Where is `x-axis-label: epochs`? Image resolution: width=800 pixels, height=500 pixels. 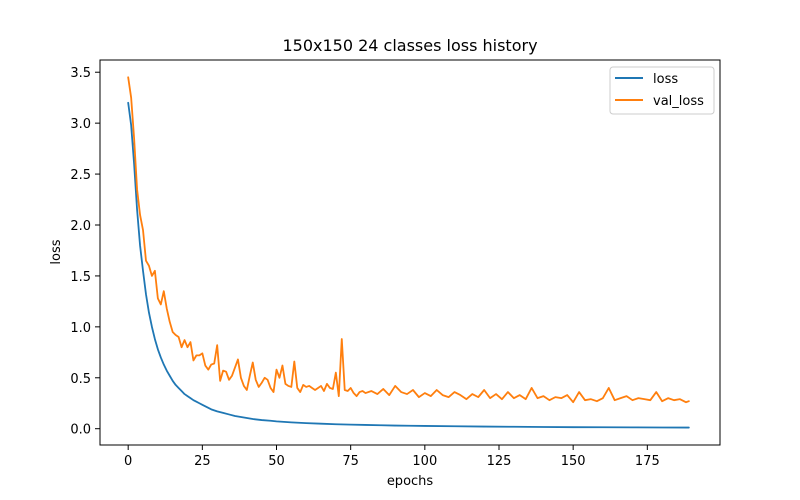
x-axis-label: epochs is located at coordinates (410, 481).